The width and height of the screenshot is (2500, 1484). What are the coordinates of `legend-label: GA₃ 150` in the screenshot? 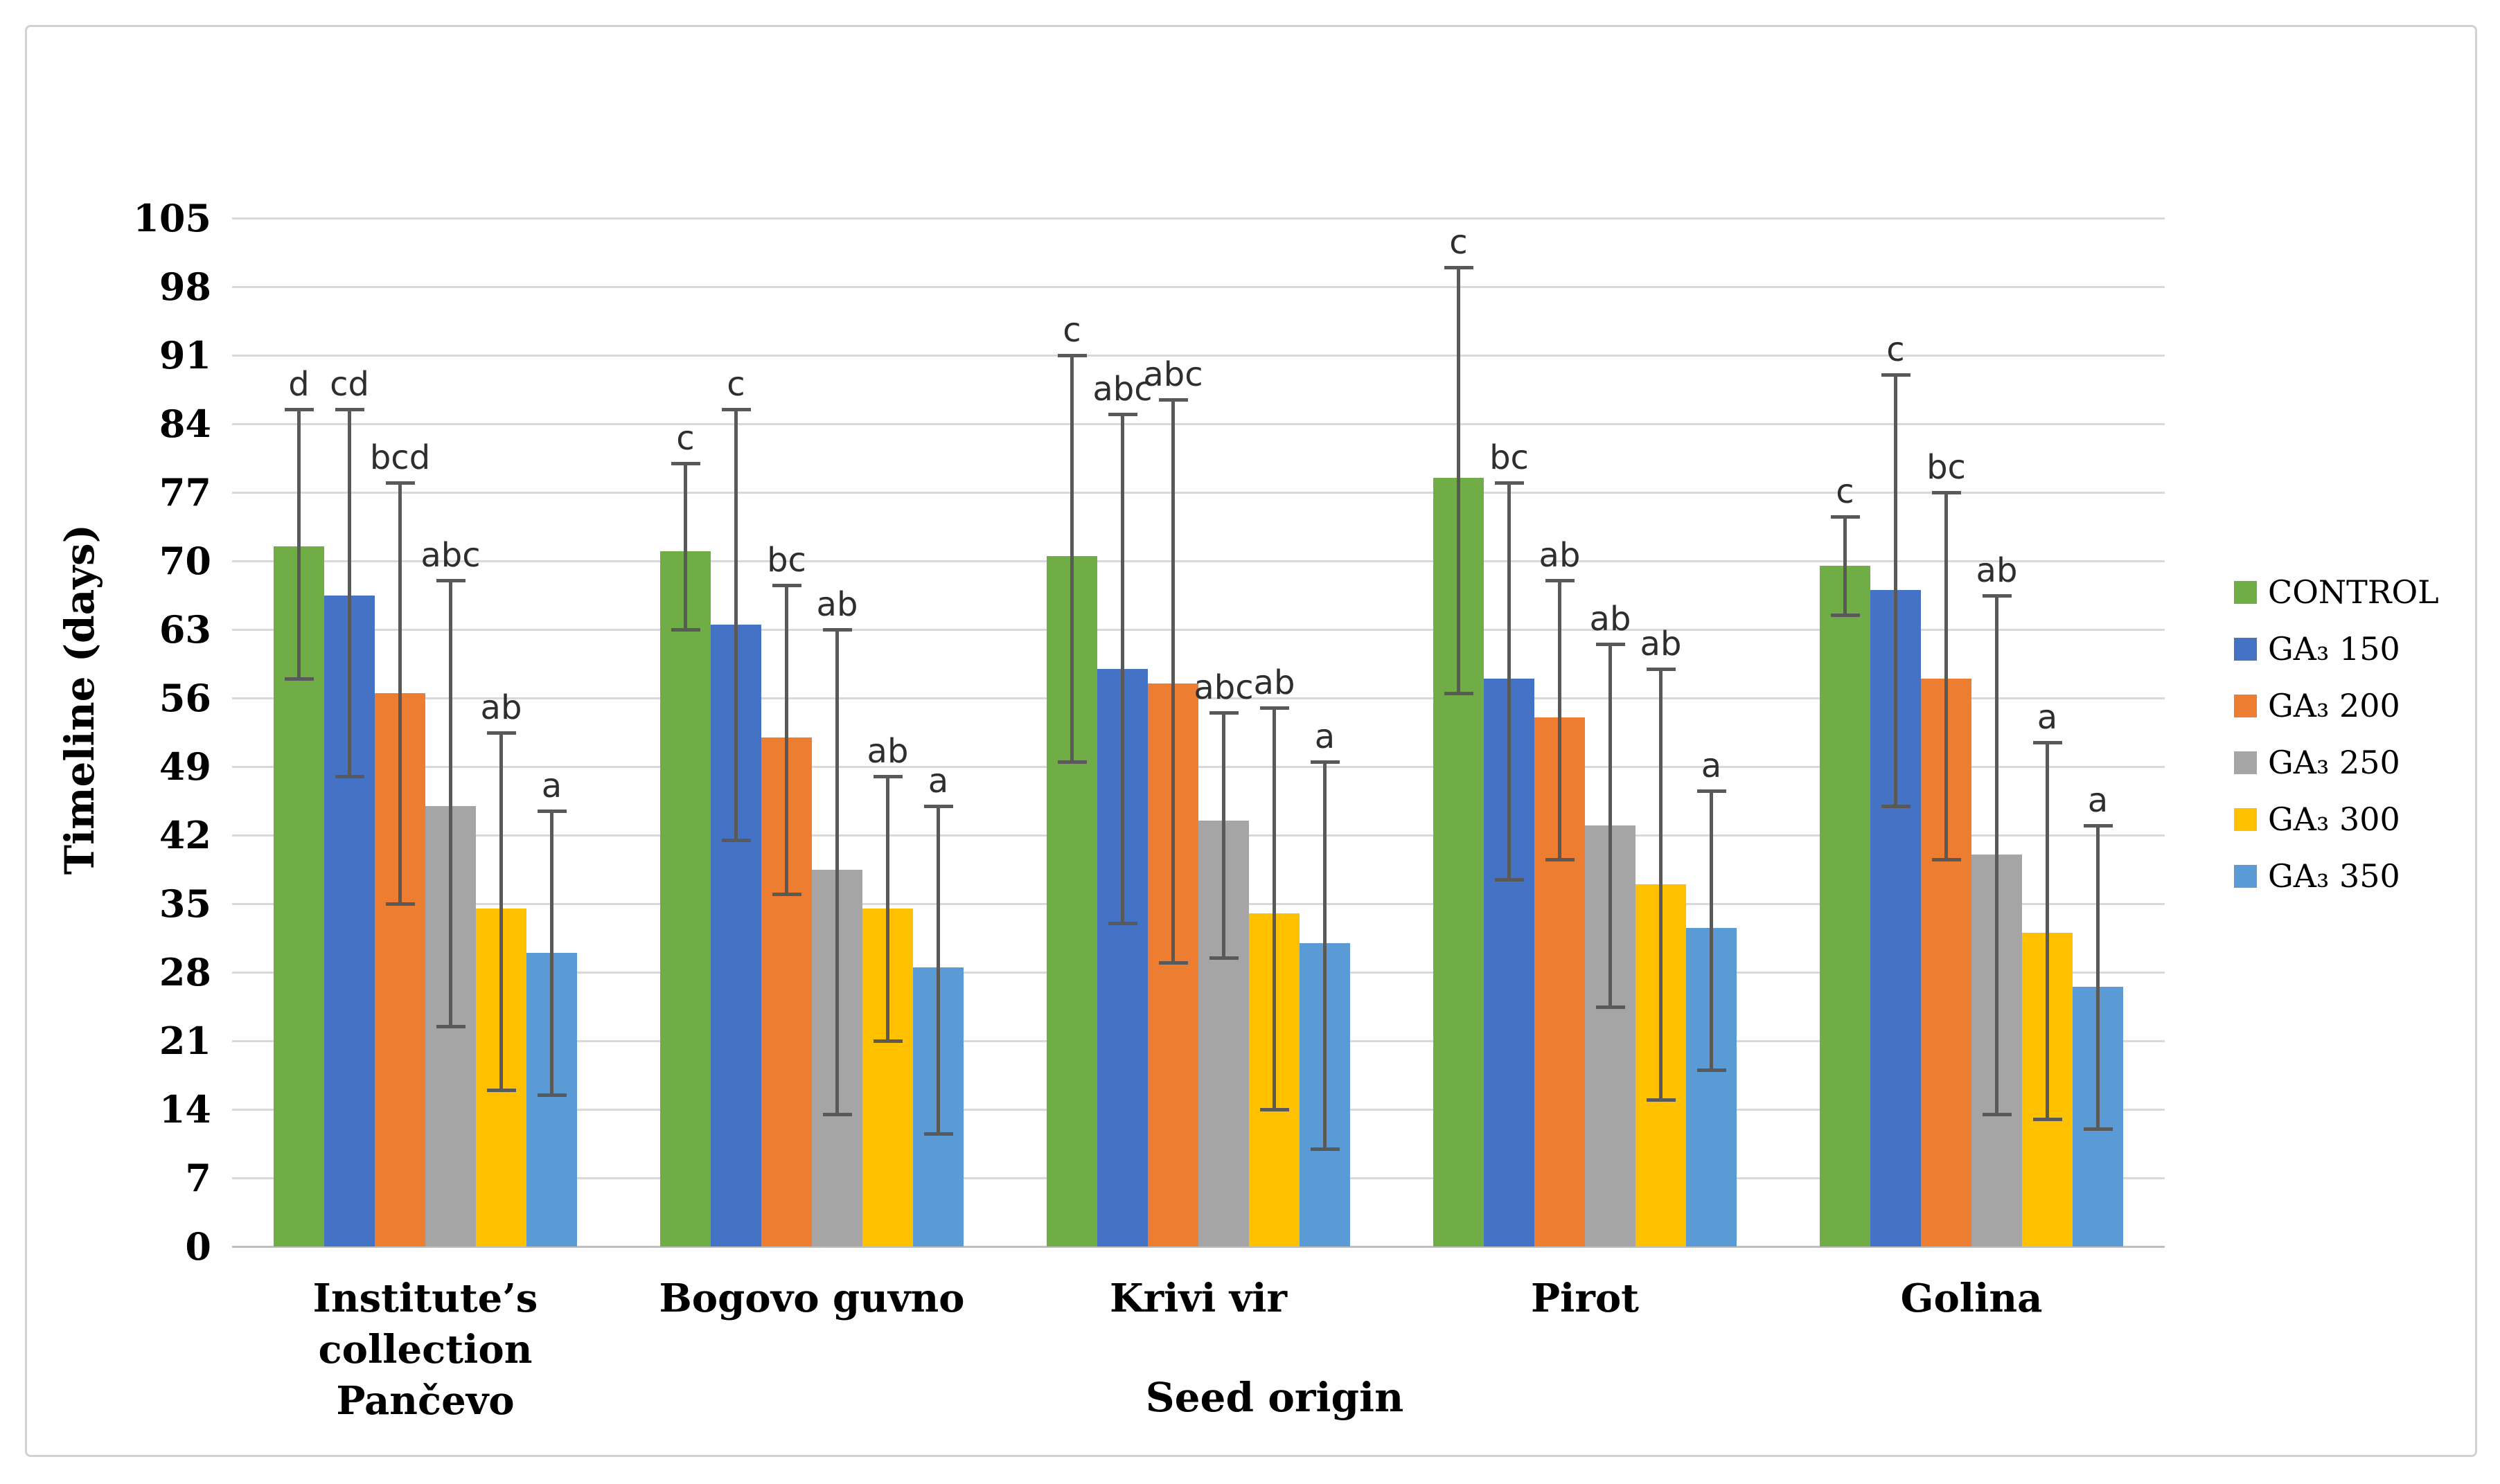 It's located at (2334, 649).